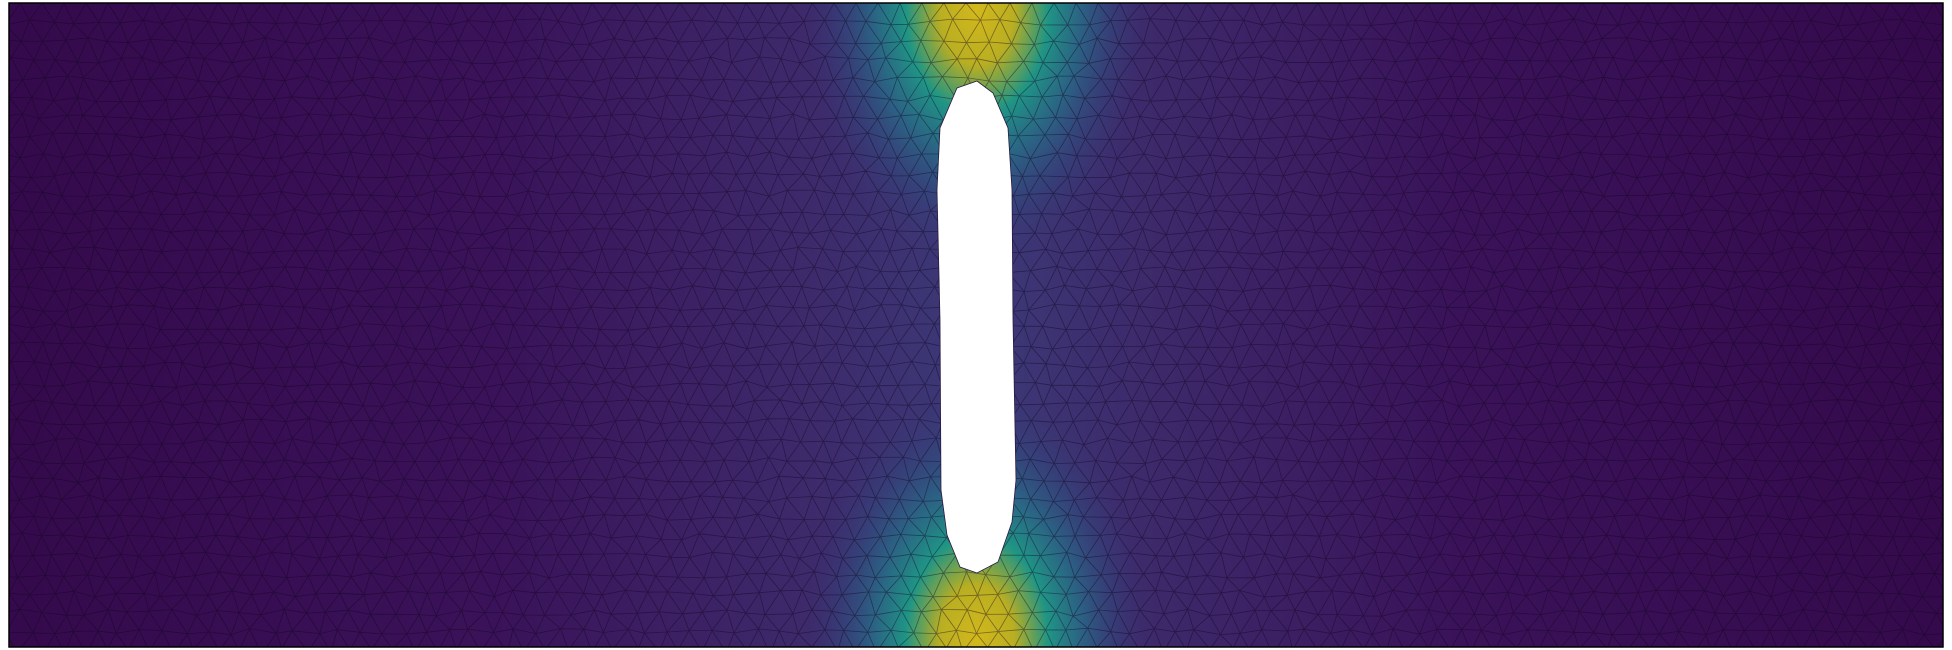  I want to click on hole, so click(976, 327).